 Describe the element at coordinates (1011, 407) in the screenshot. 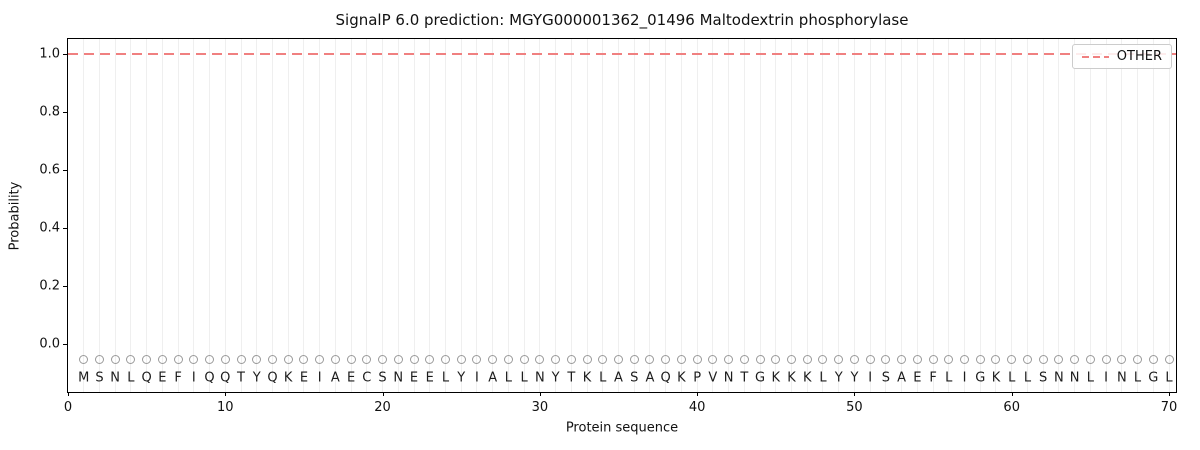

I see `x-tick-label: 60` at that location.